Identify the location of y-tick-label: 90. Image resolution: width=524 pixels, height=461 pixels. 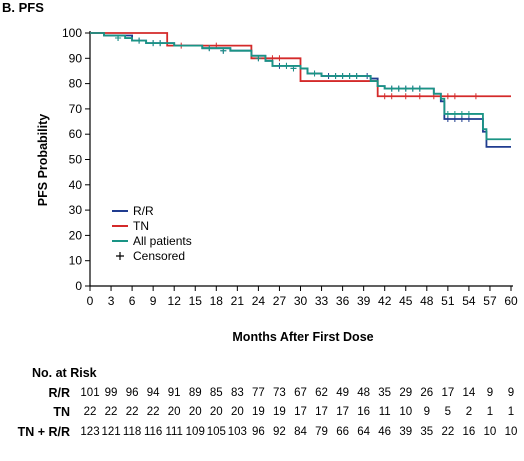
(76, 58).